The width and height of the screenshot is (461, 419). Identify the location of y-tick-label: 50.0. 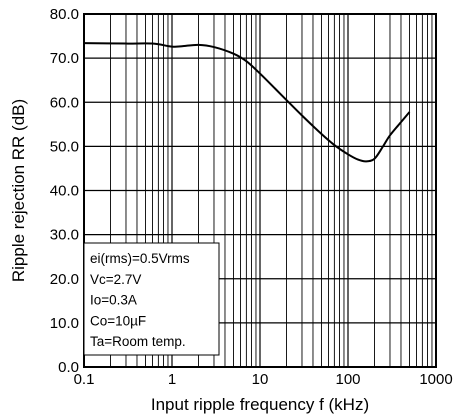
(64, 146).